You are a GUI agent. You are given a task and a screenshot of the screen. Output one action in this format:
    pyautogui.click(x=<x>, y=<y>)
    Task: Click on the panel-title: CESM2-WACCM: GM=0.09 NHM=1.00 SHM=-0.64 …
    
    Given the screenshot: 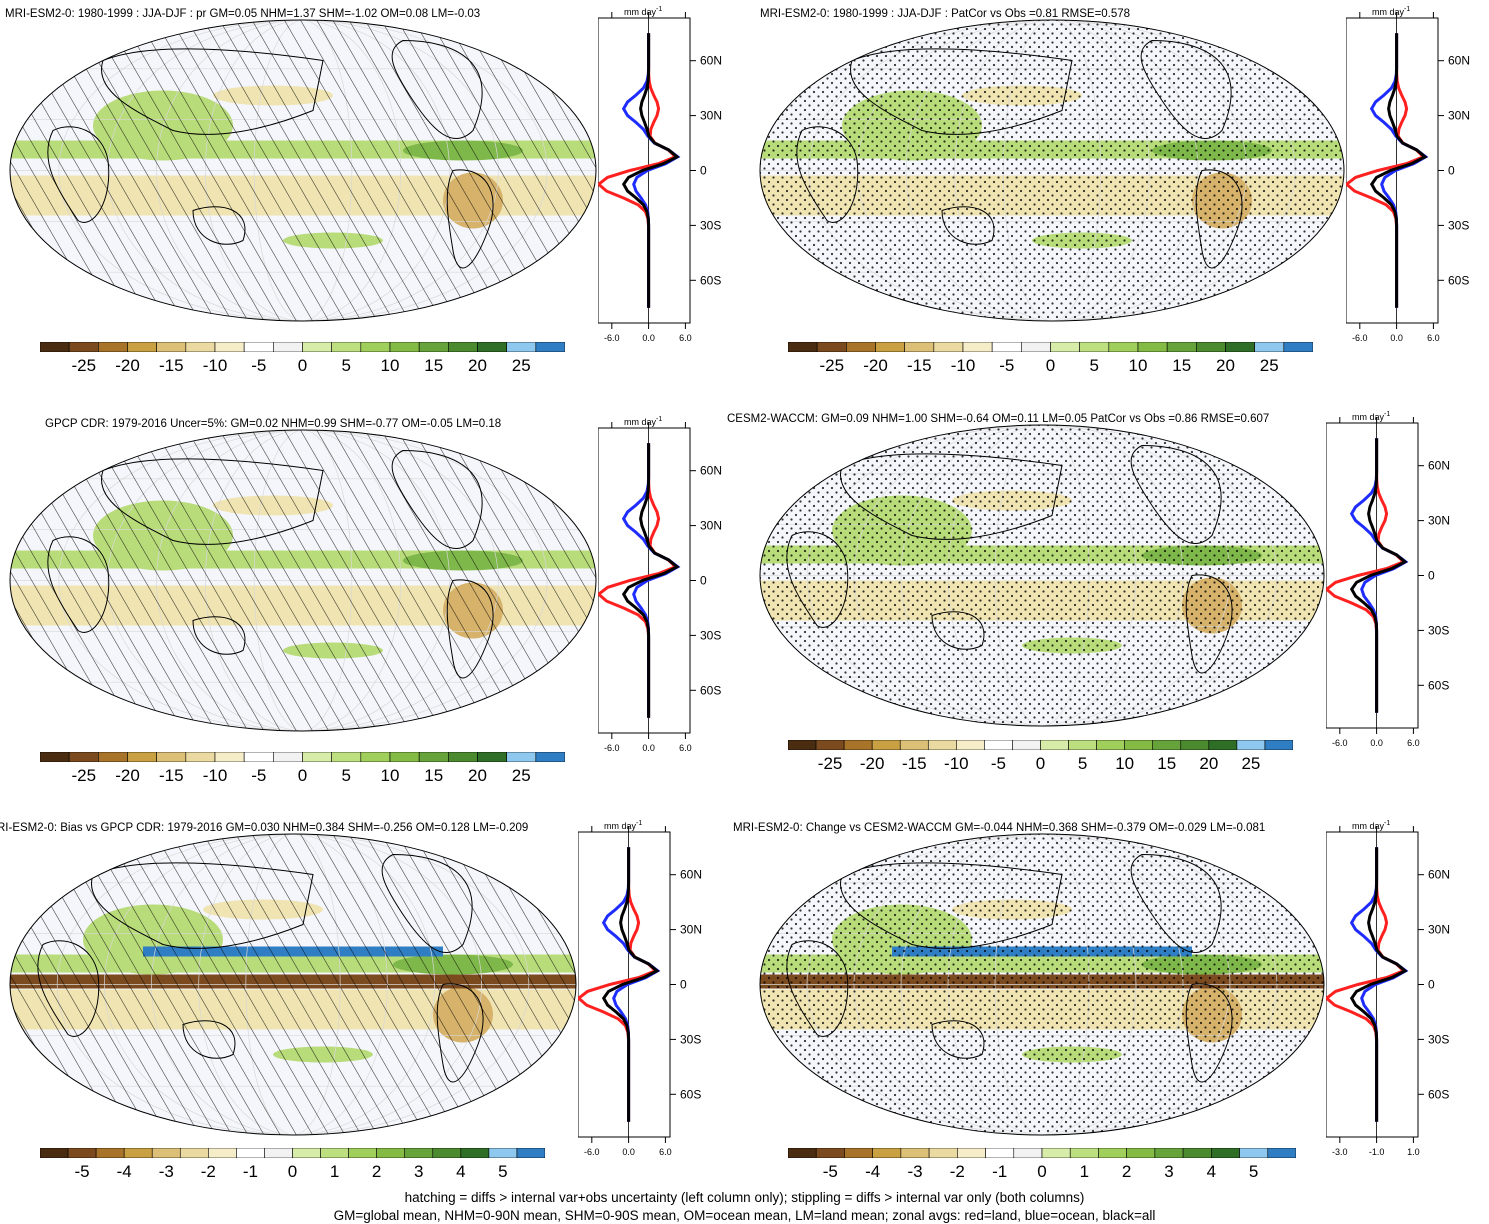 What is the action you would take?
    pyautogui.click(x=998, y=419)
    